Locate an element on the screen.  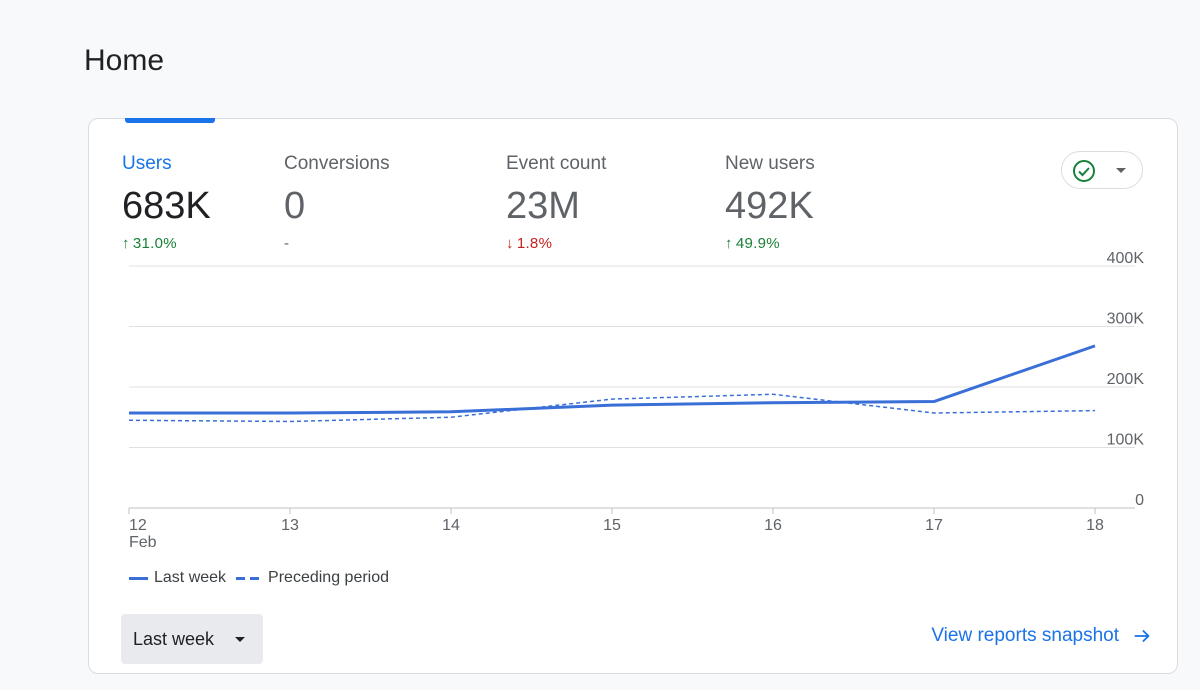
y-tick-label: 100K is located at coordinates (1126, 440).